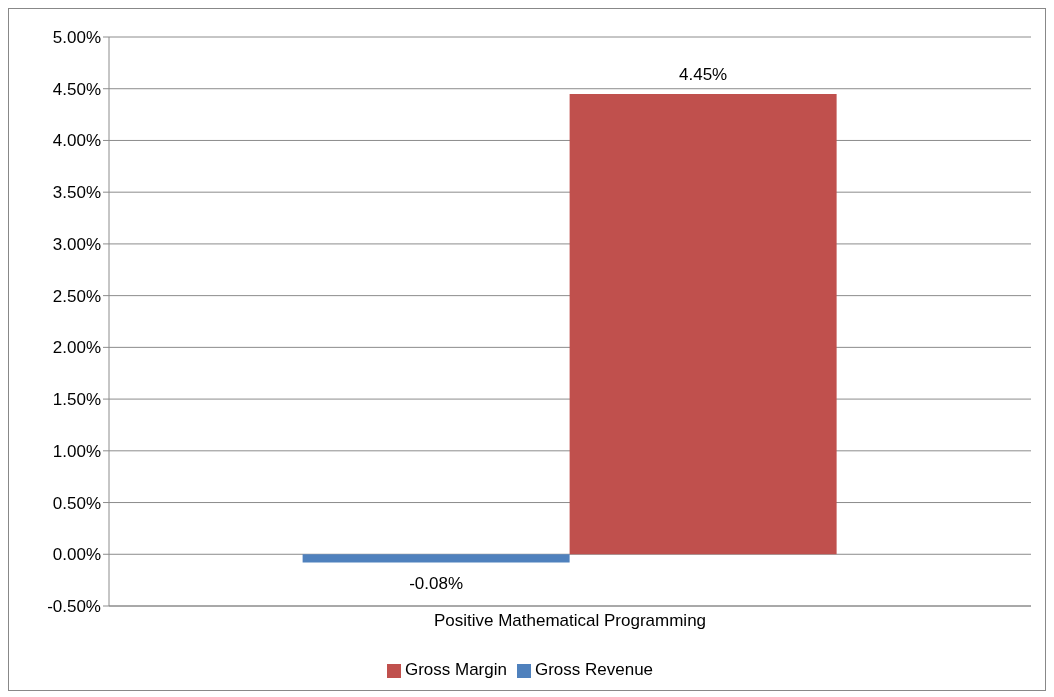 The width and height of the screenshot is (1054, 697). I want to click on legend-label: Gross Margin, so click(455, 669).